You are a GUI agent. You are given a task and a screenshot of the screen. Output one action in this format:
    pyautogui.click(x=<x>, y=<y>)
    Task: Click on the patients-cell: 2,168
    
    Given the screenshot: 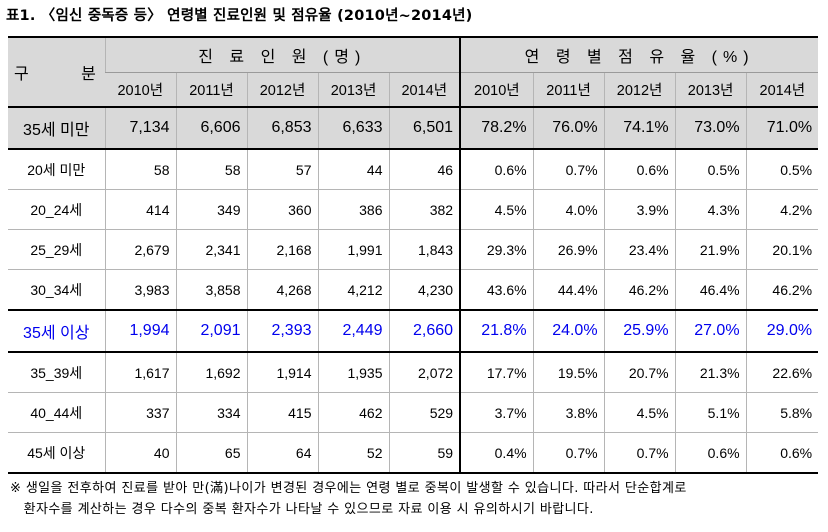 What is the action you would take?
    pyautogui.click(x=282, y=249)
    